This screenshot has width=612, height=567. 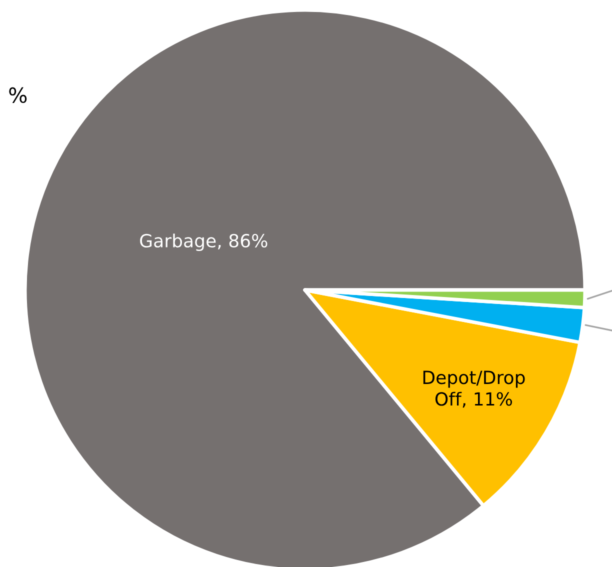 What do you see at coordinates (474, 389) in the screenshot?
I see `slice-label: Depot/Drop Off, 11%` at bounding box center [474, 389].